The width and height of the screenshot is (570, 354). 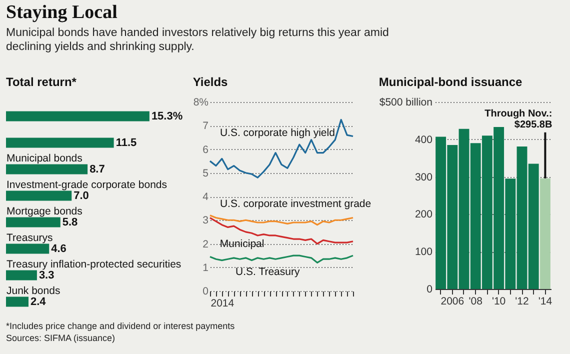 I want to click on annotation: Through Nov.: $295.8B, so click(x=518, y=119).